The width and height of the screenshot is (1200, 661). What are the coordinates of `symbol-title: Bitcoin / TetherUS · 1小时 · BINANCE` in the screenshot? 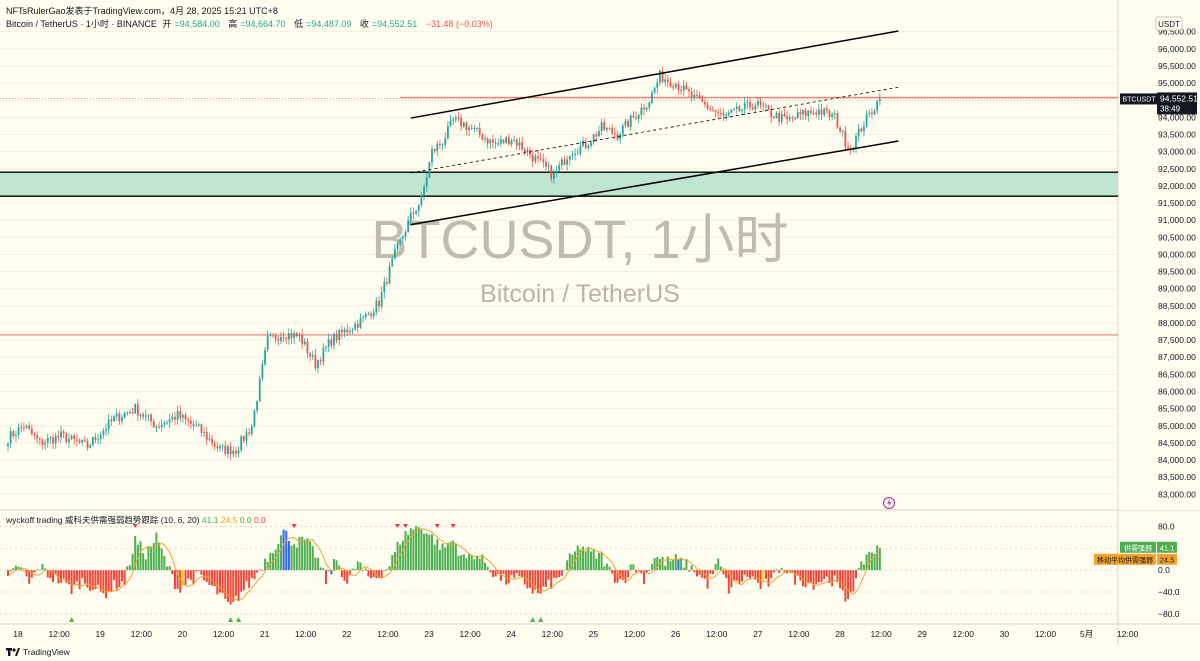 It's located at (81, 24).